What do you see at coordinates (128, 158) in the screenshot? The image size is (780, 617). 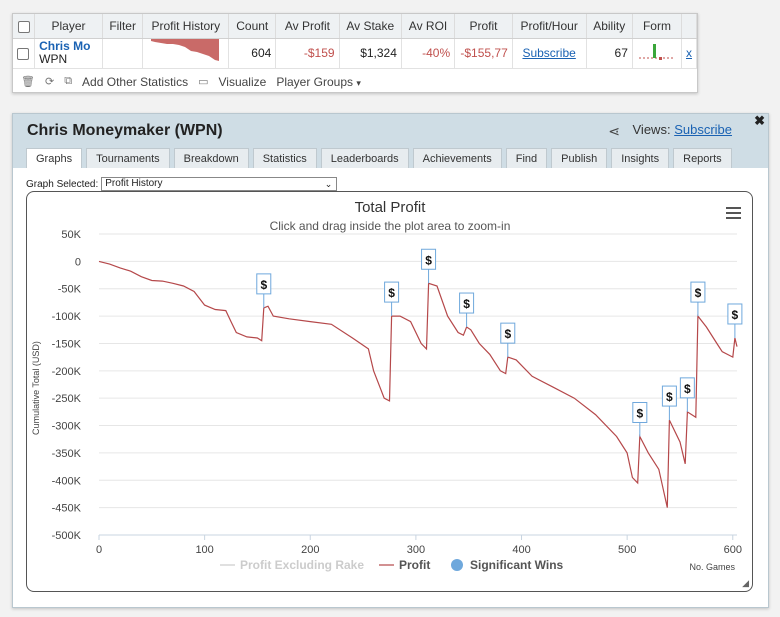 I see `tab-tournaments: Tournaments` at bounding box center [128, 158].